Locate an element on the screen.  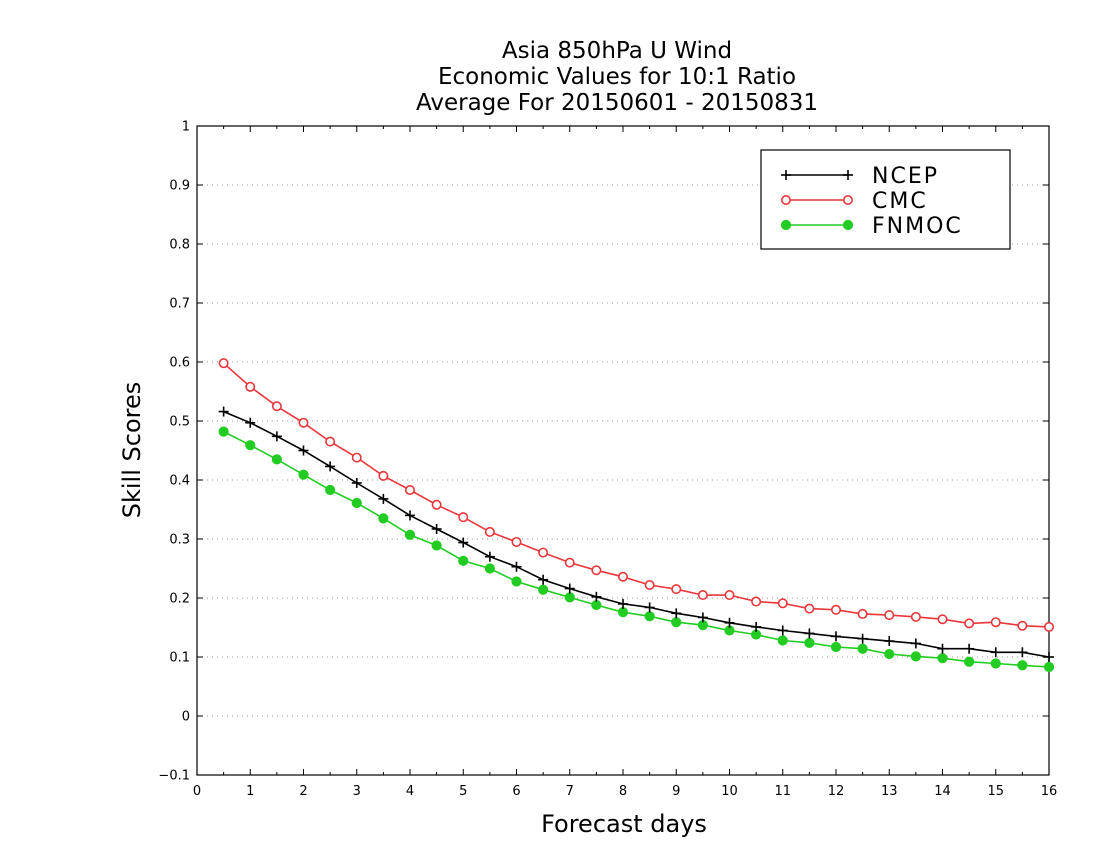
y-tick-label: 0.3 is located at coordinates (179, 540).